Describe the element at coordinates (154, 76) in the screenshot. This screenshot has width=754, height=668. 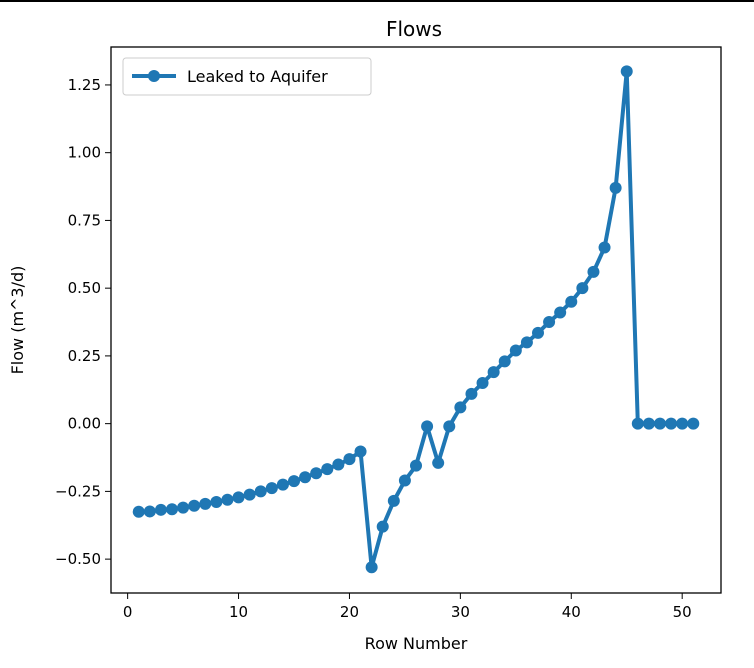
I see `legend-marker-sample` at that location.